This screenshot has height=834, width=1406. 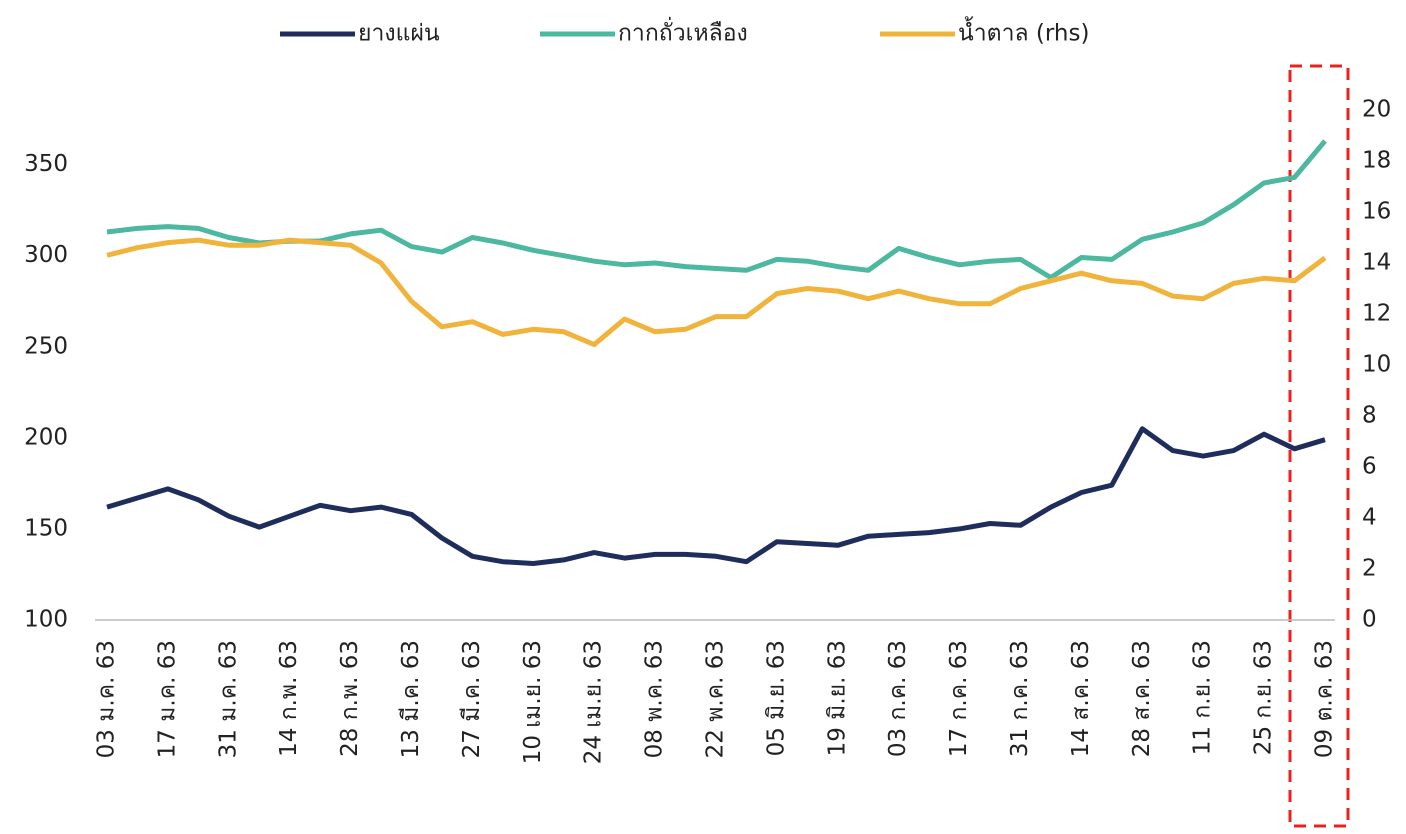 I want to click on x-tick-label: 17 ก.ค. 63, so click(x=959, y=698).